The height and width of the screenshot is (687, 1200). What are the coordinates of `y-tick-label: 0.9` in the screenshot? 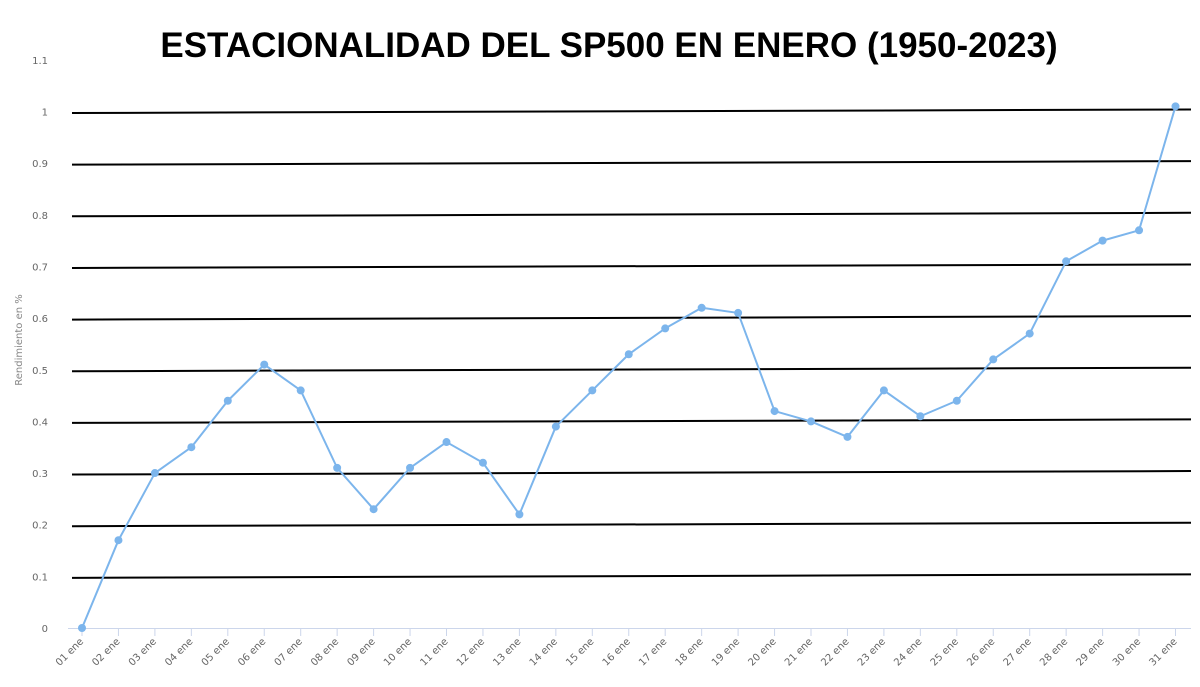 It's located at (40, 164).